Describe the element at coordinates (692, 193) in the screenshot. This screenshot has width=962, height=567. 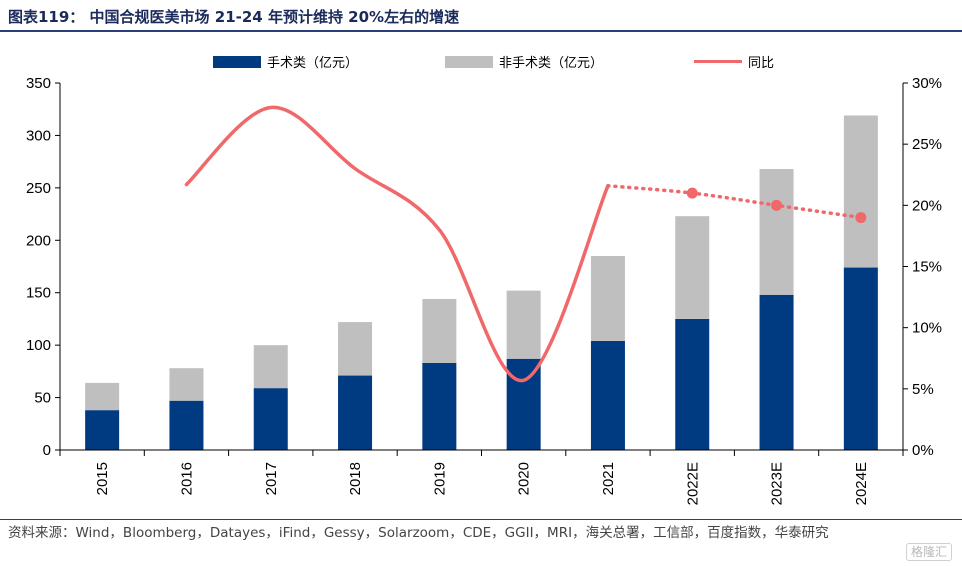
I see `yoy-forecast-point-2022E` at that location.